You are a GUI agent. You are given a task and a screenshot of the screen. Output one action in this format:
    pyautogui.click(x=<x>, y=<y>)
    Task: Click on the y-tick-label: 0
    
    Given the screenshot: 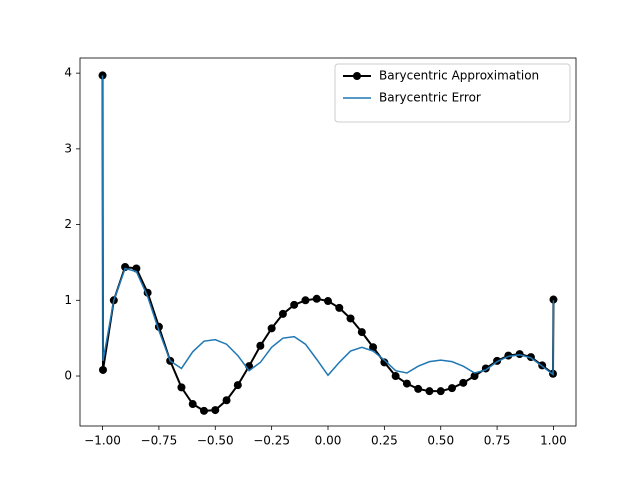 What is the action you would take?
    pyautogui.click(x=68, y=376)
    